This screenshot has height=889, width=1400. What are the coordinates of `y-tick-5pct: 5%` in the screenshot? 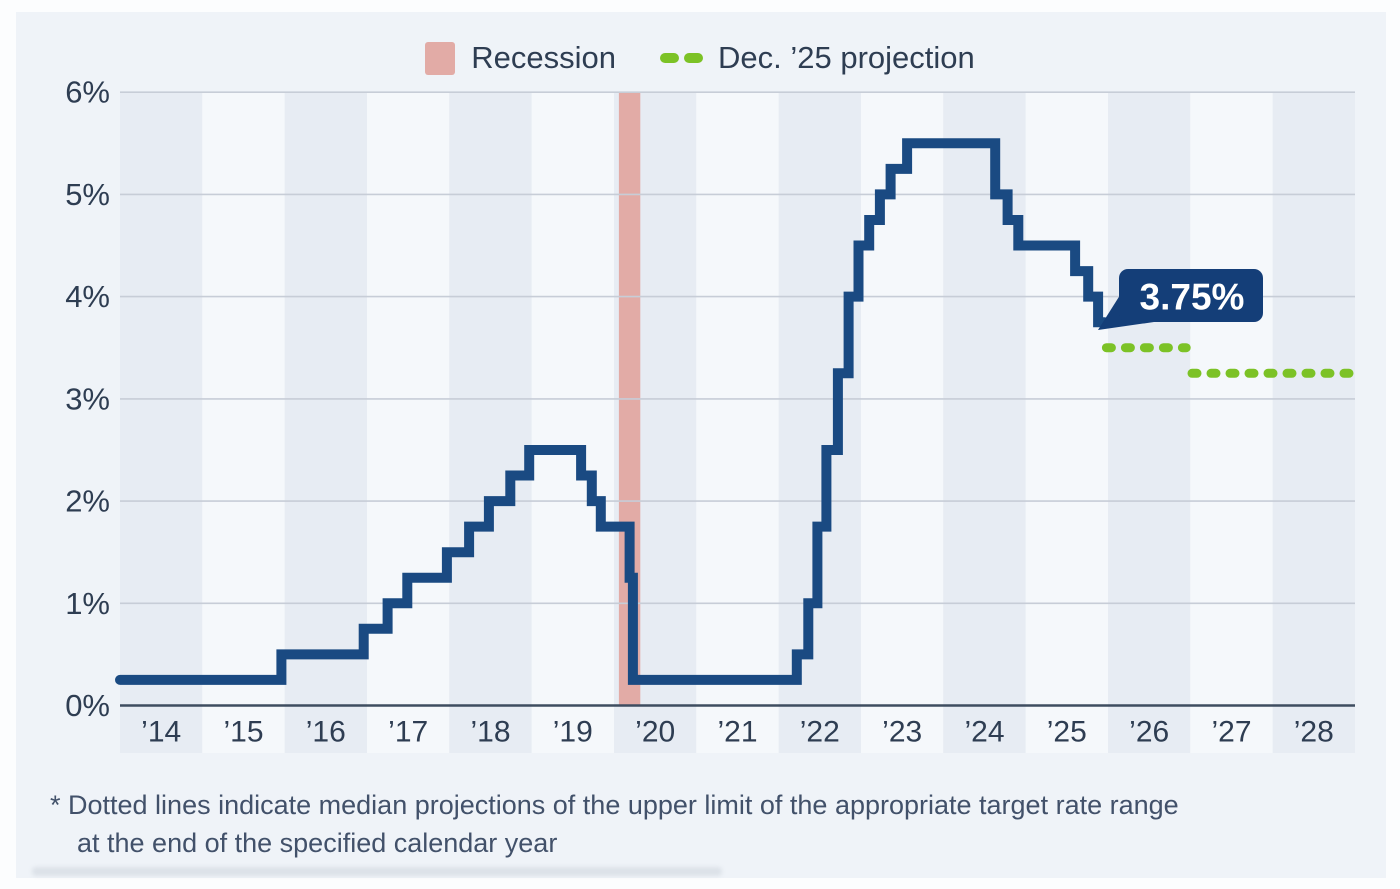 It's located at (87, 194).